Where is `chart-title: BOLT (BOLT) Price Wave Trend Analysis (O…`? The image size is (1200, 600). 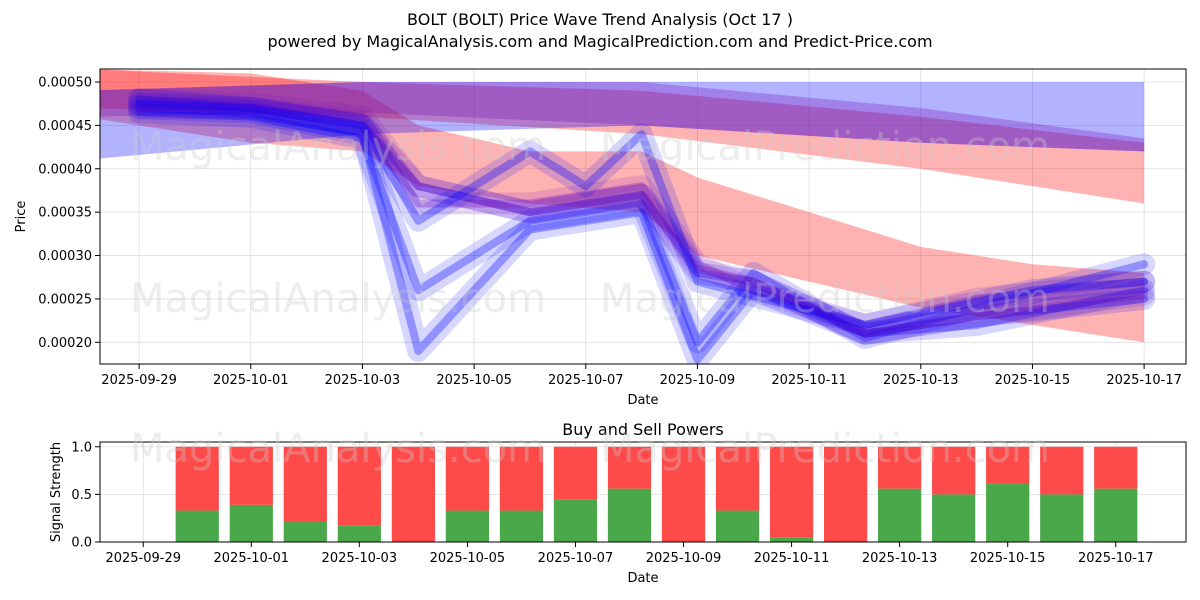
chart-title: BOLT (BOLT) Price Wave Trend Analysis (O… is located at coordinates (600, 19).